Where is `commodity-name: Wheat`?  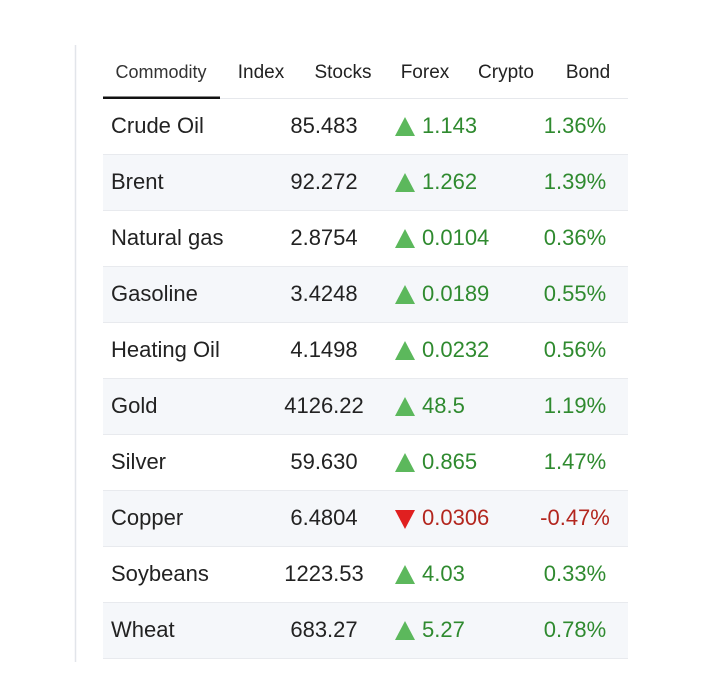 commodity-name: Wheat is located at coordinates (143, 629).